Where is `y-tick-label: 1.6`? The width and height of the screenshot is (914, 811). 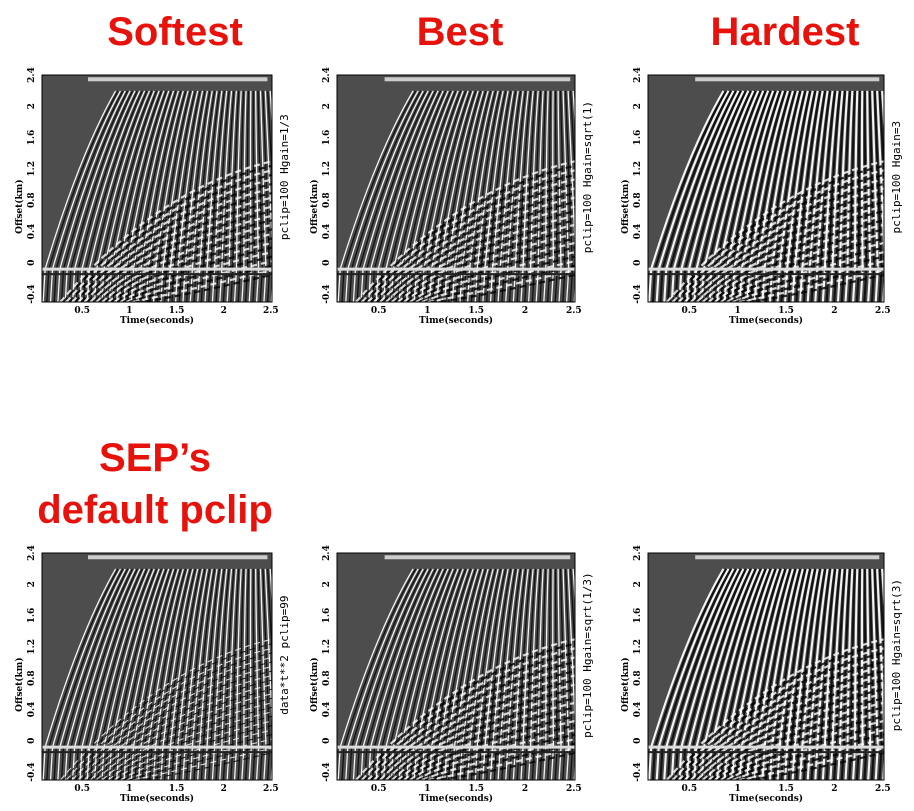
y-tick-label: 1.6 is located at coordinates (638, 616).